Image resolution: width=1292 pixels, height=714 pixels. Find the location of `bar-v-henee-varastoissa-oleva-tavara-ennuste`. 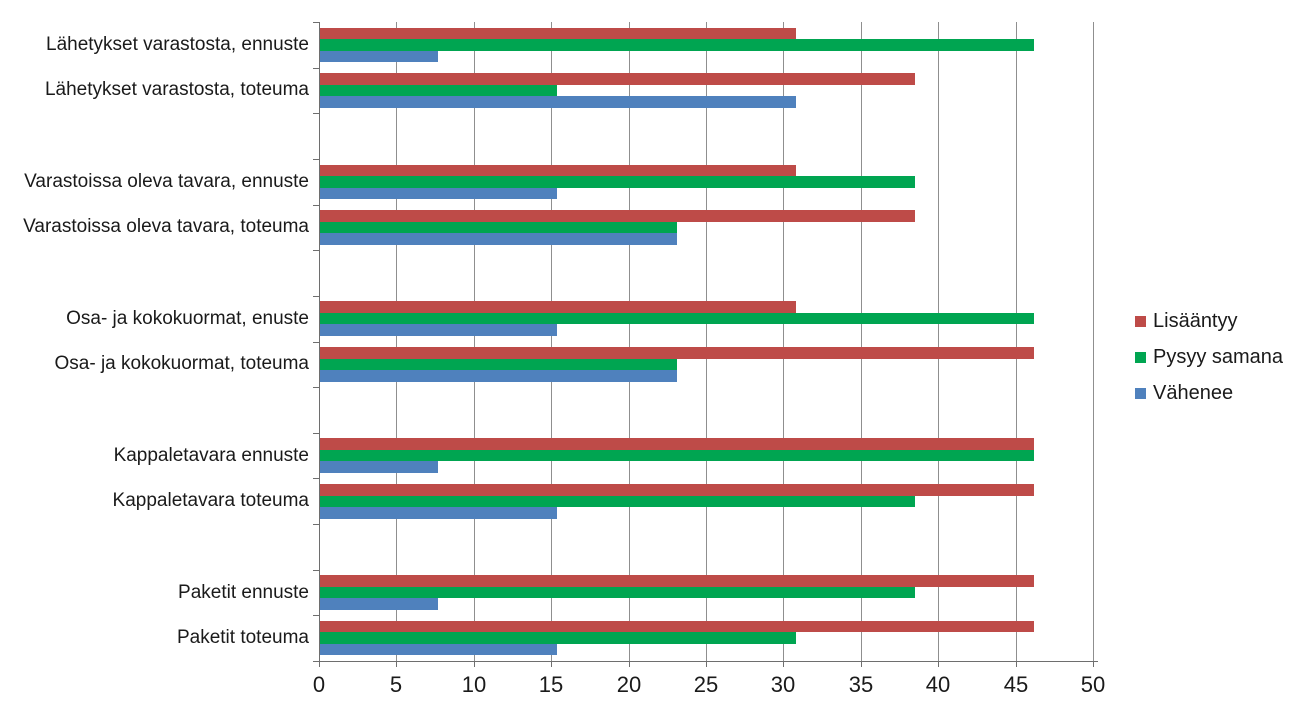

bar-v-henee-varastoissa-oleva-tavara-ennuste is located at coordinates (438, 193).